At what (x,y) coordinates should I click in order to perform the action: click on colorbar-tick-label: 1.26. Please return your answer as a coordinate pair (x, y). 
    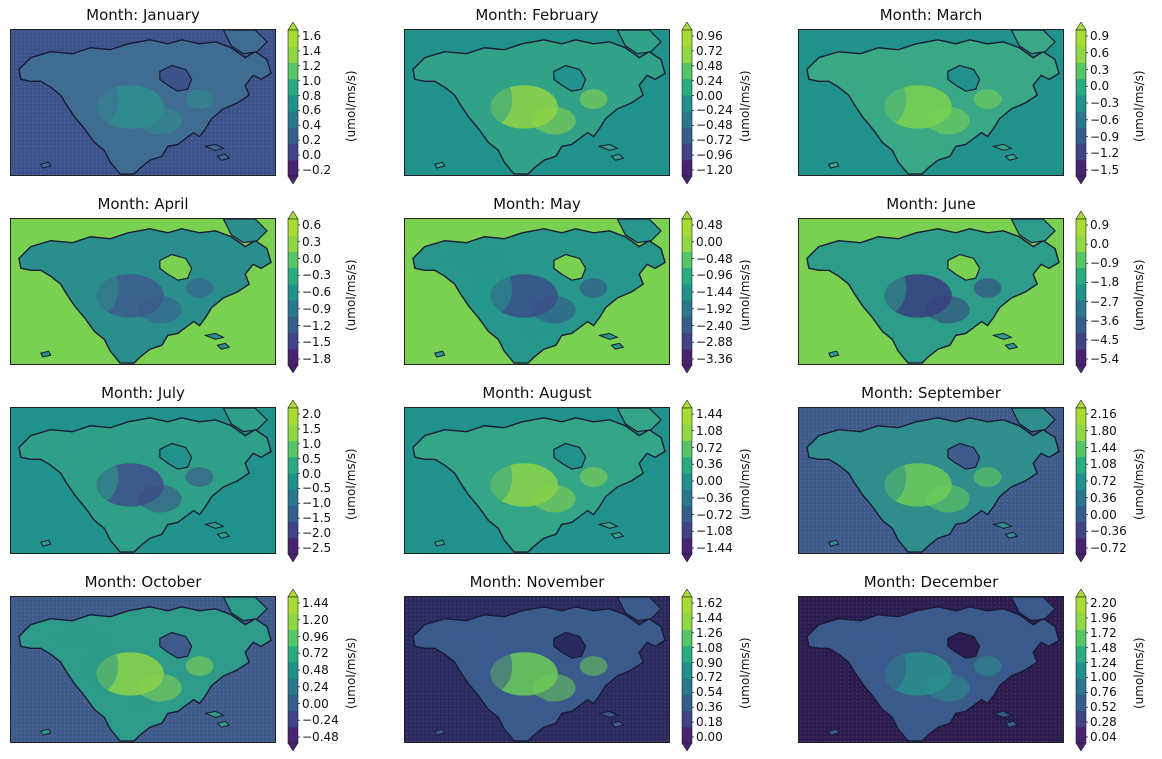
    Looking at the image, I should click on (709, 632).